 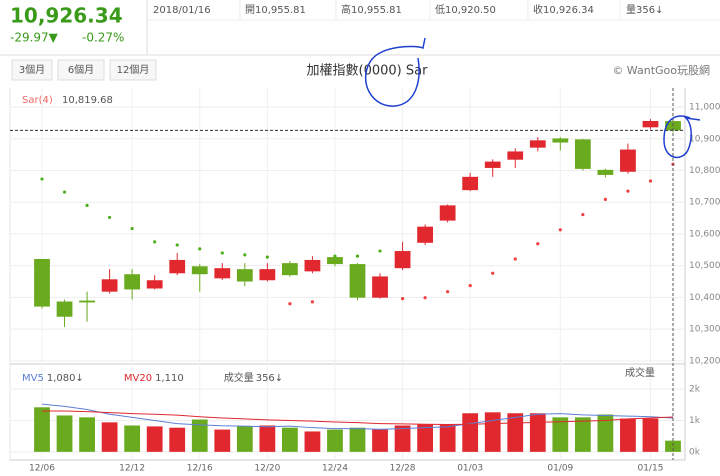 I want to click on button-label: 3個月, so click(x=32, y=69).